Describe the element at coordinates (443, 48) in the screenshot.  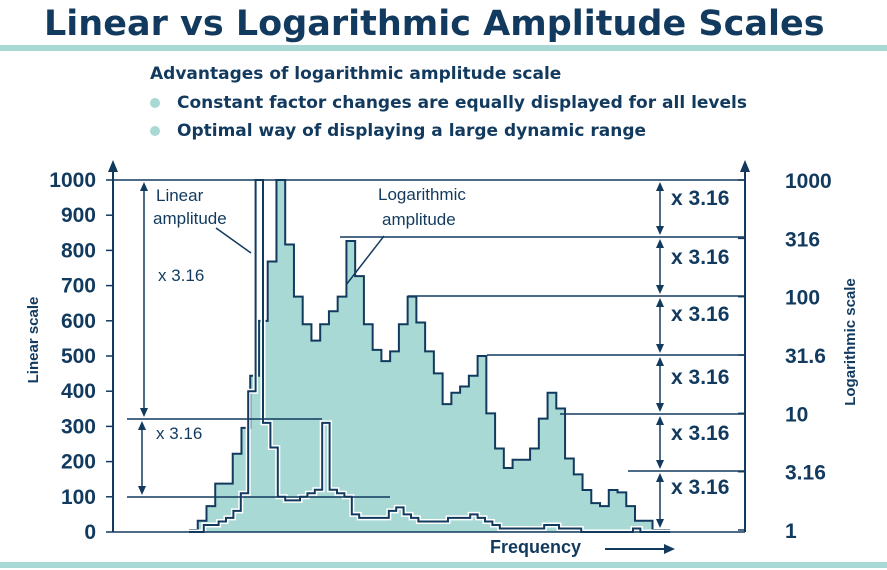
I see `title-underline-bar` at that location.